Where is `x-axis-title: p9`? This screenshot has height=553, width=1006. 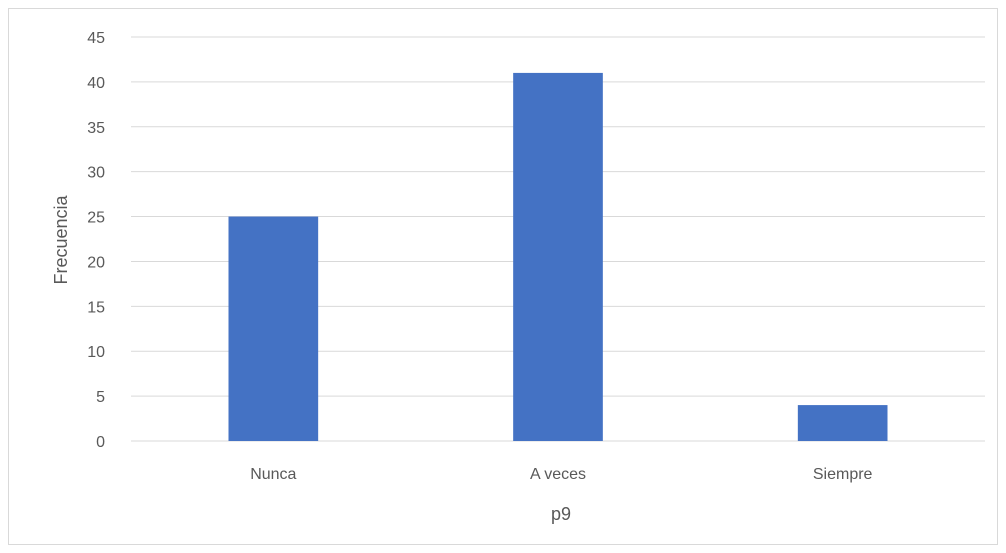 x-axis-title: p9 is located at coordinates (561, 514).